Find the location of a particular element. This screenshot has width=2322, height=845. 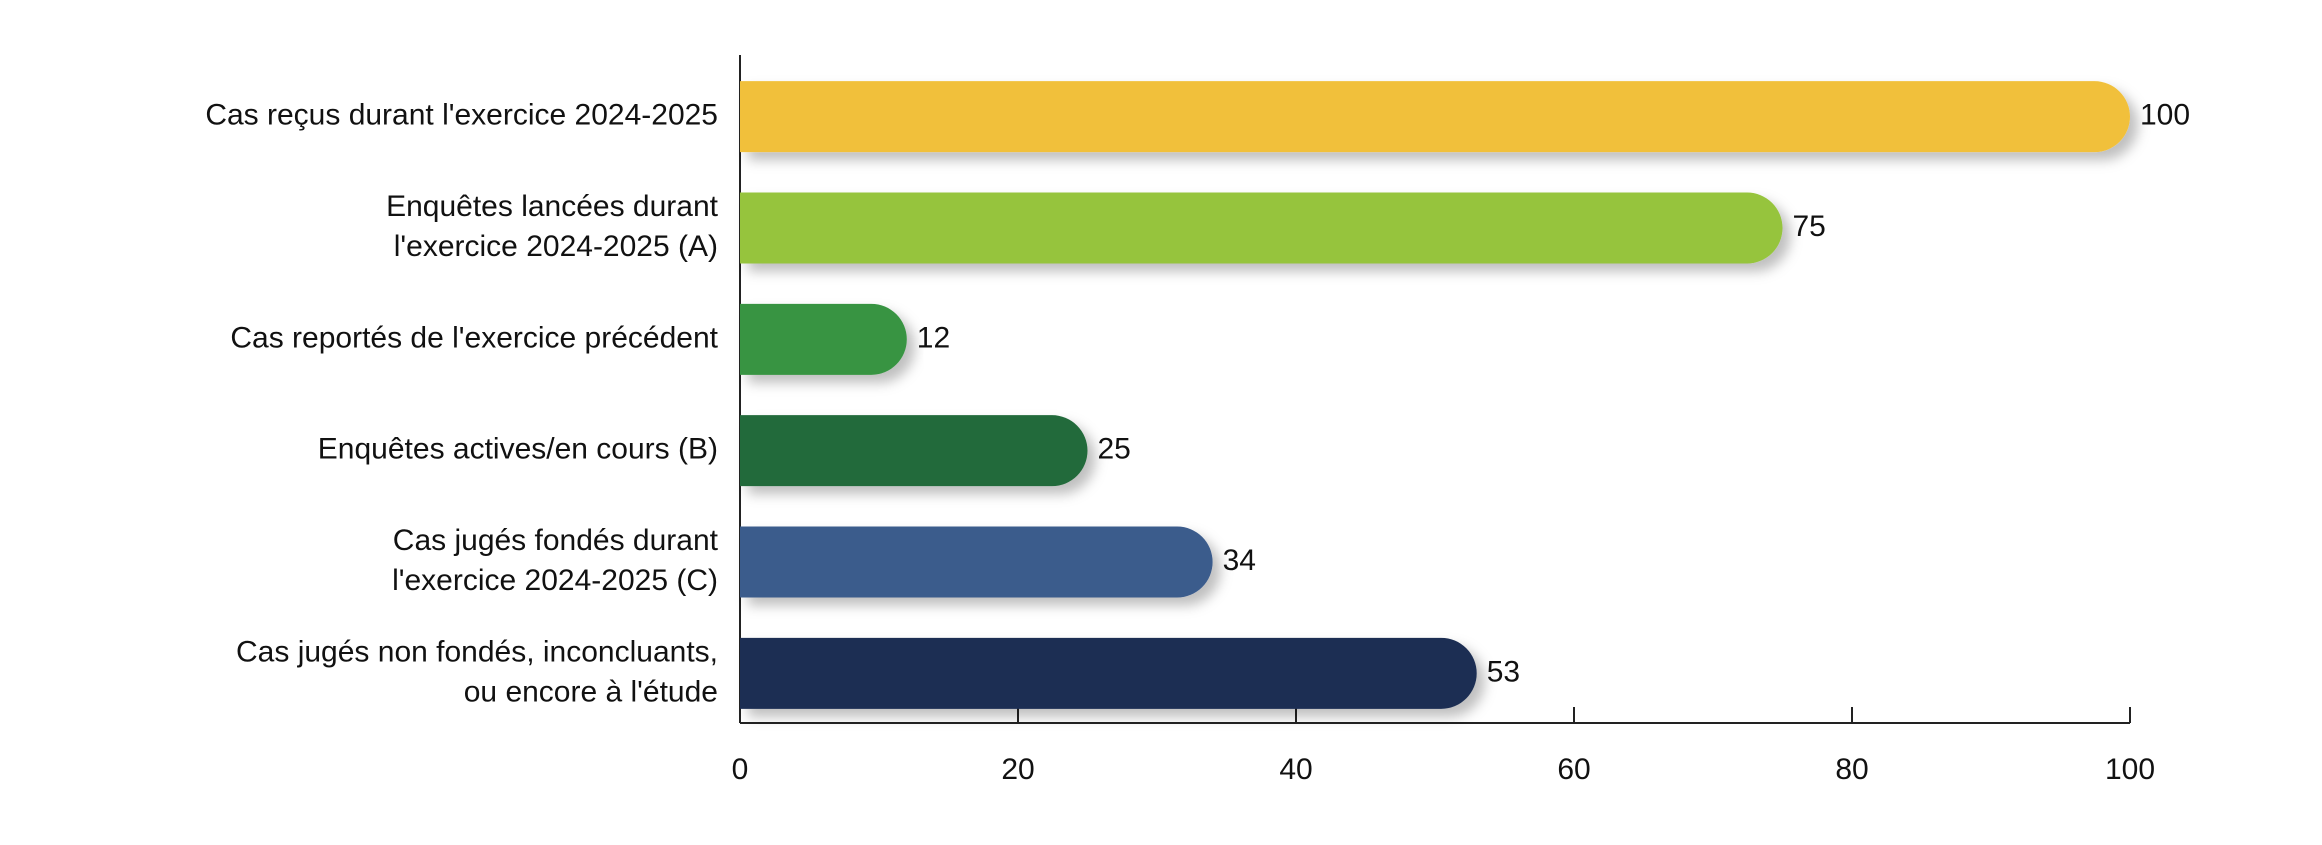

y-tick-label-line: Cas jugés fondés durant is located at coordinates (556, 540).